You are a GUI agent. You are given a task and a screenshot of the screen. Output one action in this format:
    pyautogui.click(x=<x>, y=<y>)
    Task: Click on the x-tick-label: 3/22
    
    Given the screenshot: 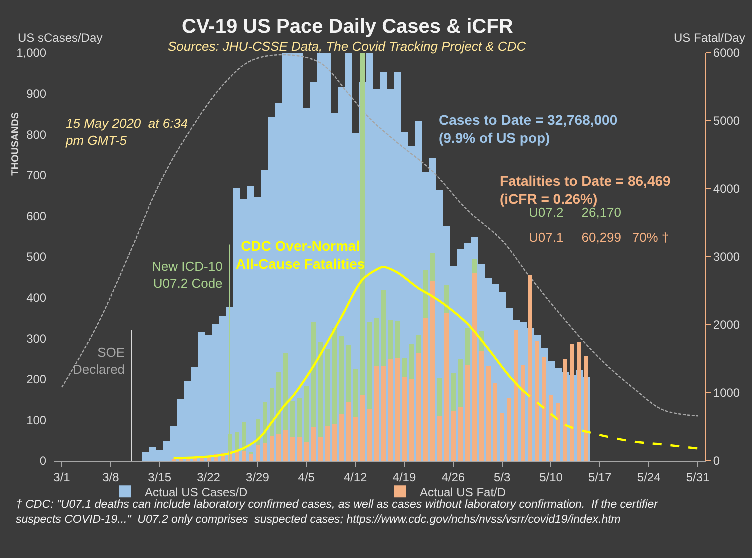 What is the action you would take?
    pyautogui.click(x=209, y=477)
    